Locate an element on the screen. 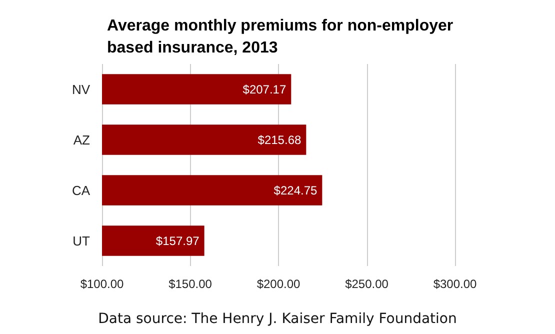 This screenshot has width=555, height=334. x-tick-label: $200.00 is located at coordinates (278, 284).